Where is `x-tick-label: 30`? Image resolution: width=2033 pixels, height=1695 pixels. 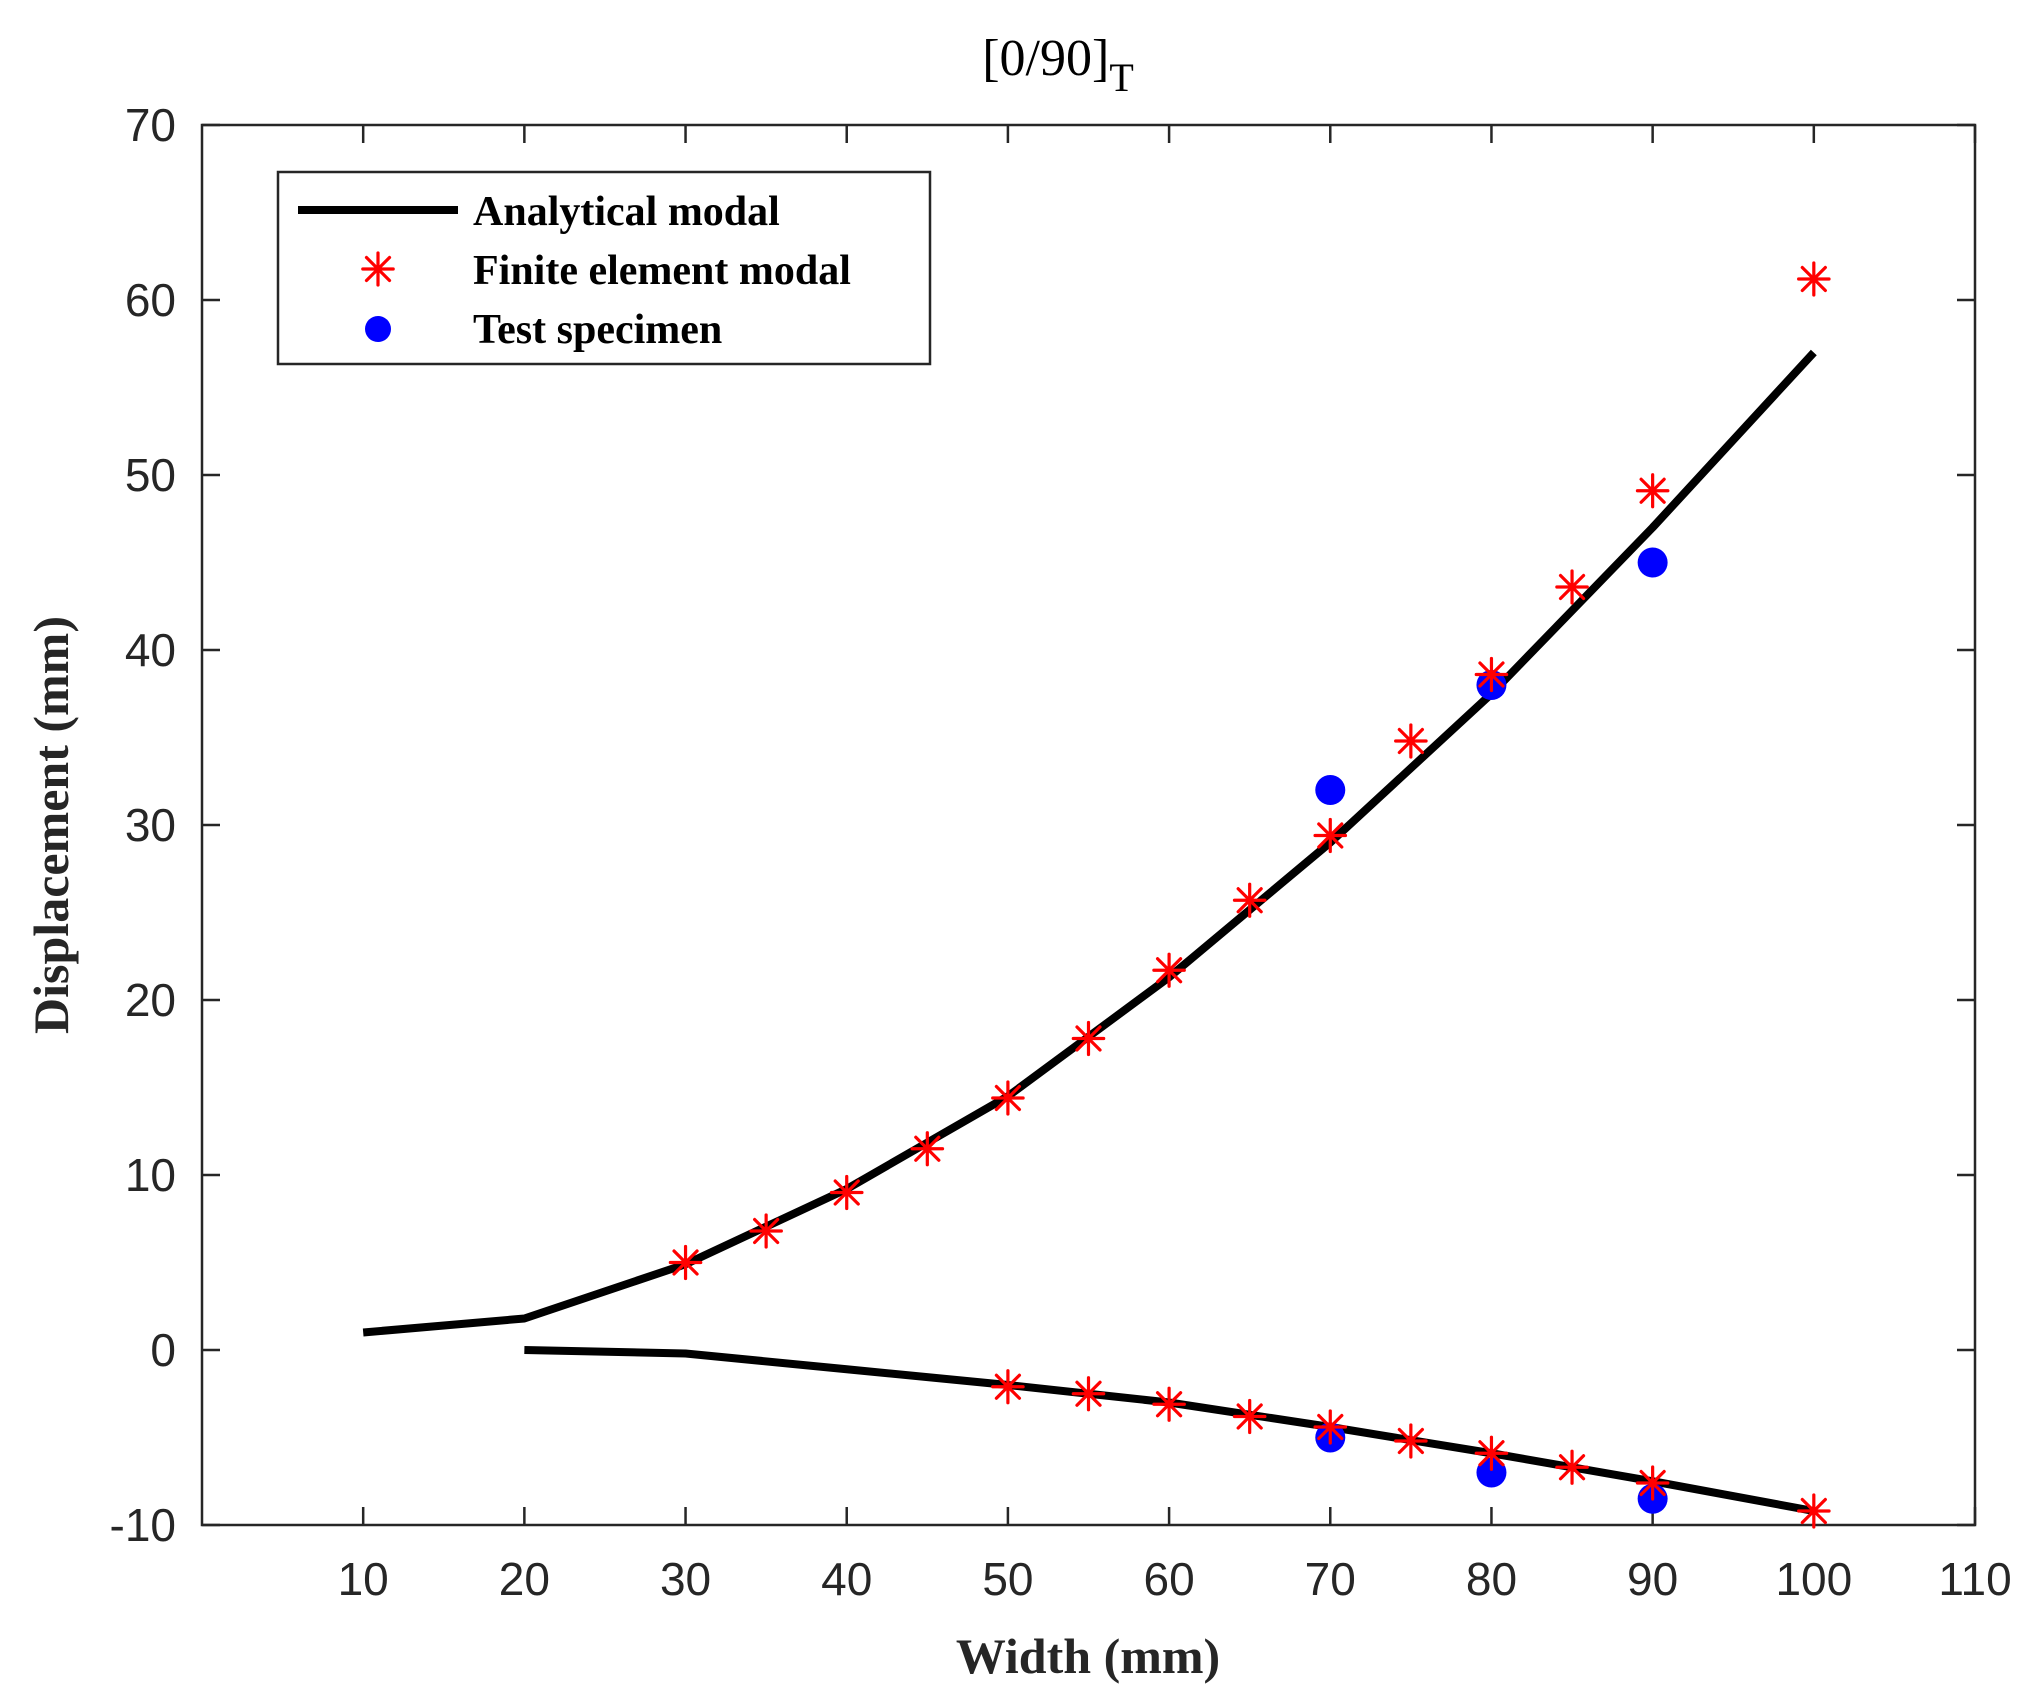
x-tick-label: 30 is located at coordinates (685, 1579).